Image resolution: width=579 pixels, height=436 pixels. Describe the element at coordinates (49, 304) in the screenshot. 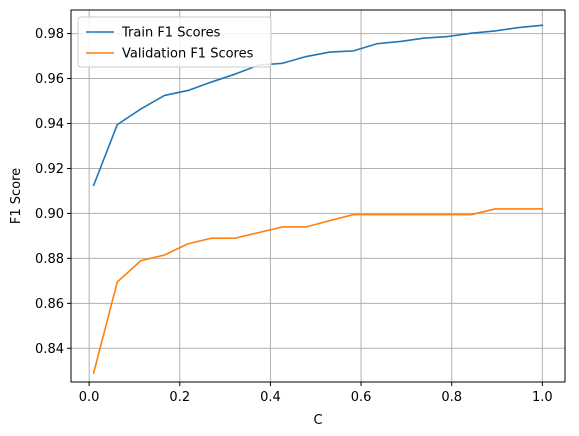

I see `y-tick-label: 0.86` at that location.